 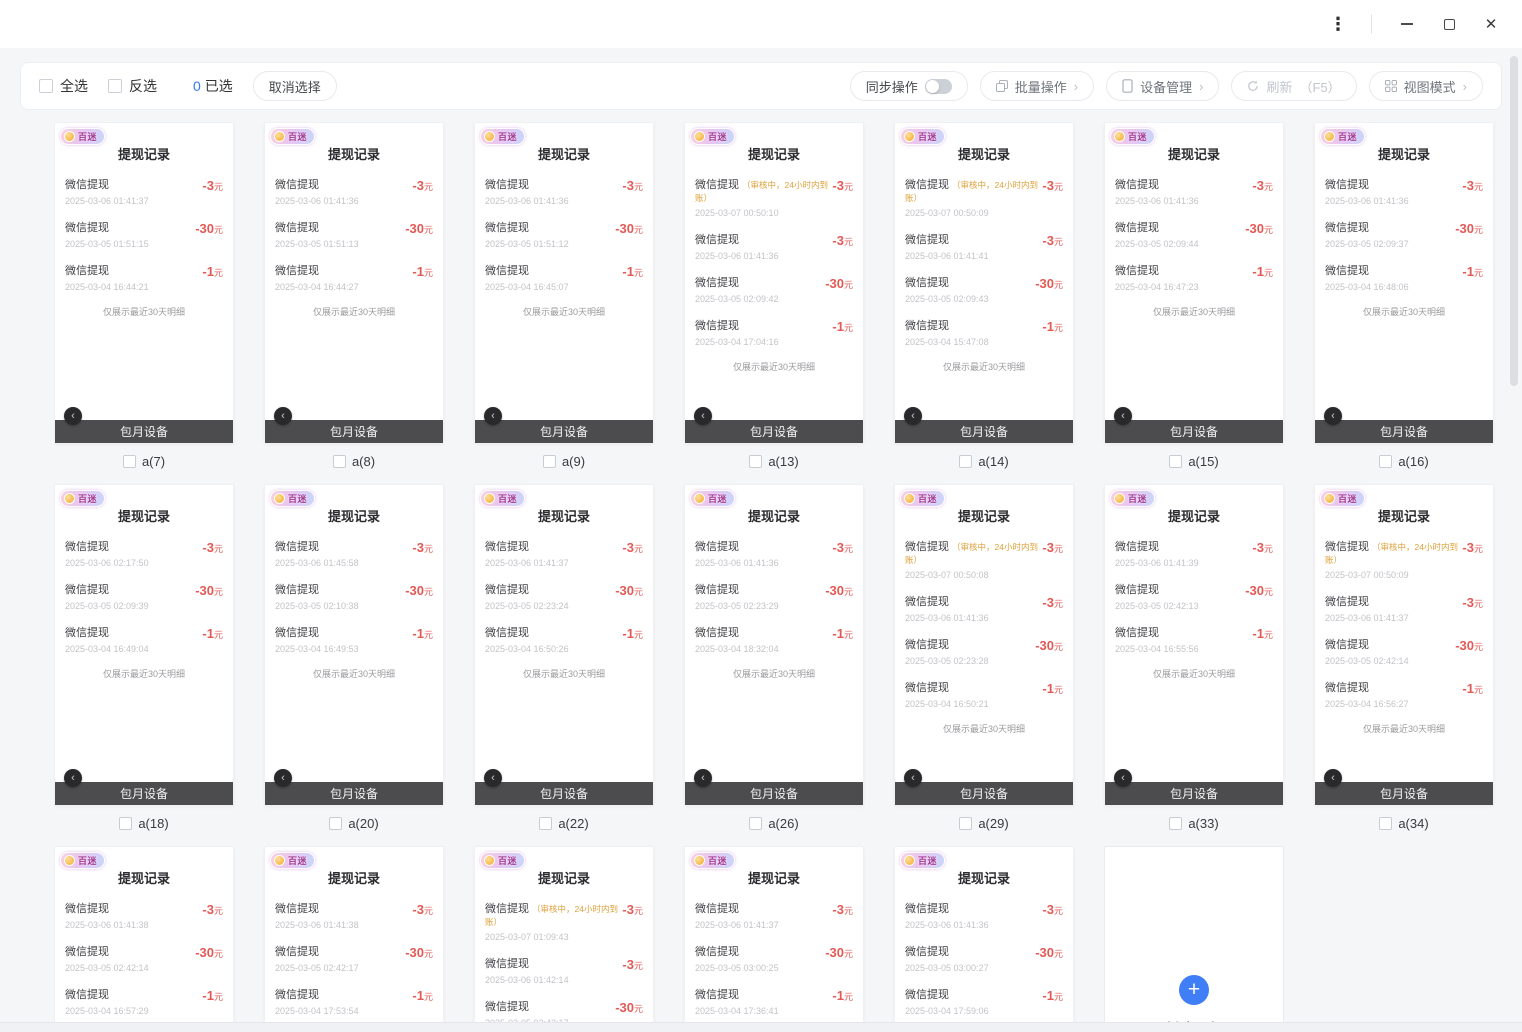 I want to click on withdraw-entry: 微信提现 2025-03-04 17:04:16 -1元, so click(x=774, y=332).